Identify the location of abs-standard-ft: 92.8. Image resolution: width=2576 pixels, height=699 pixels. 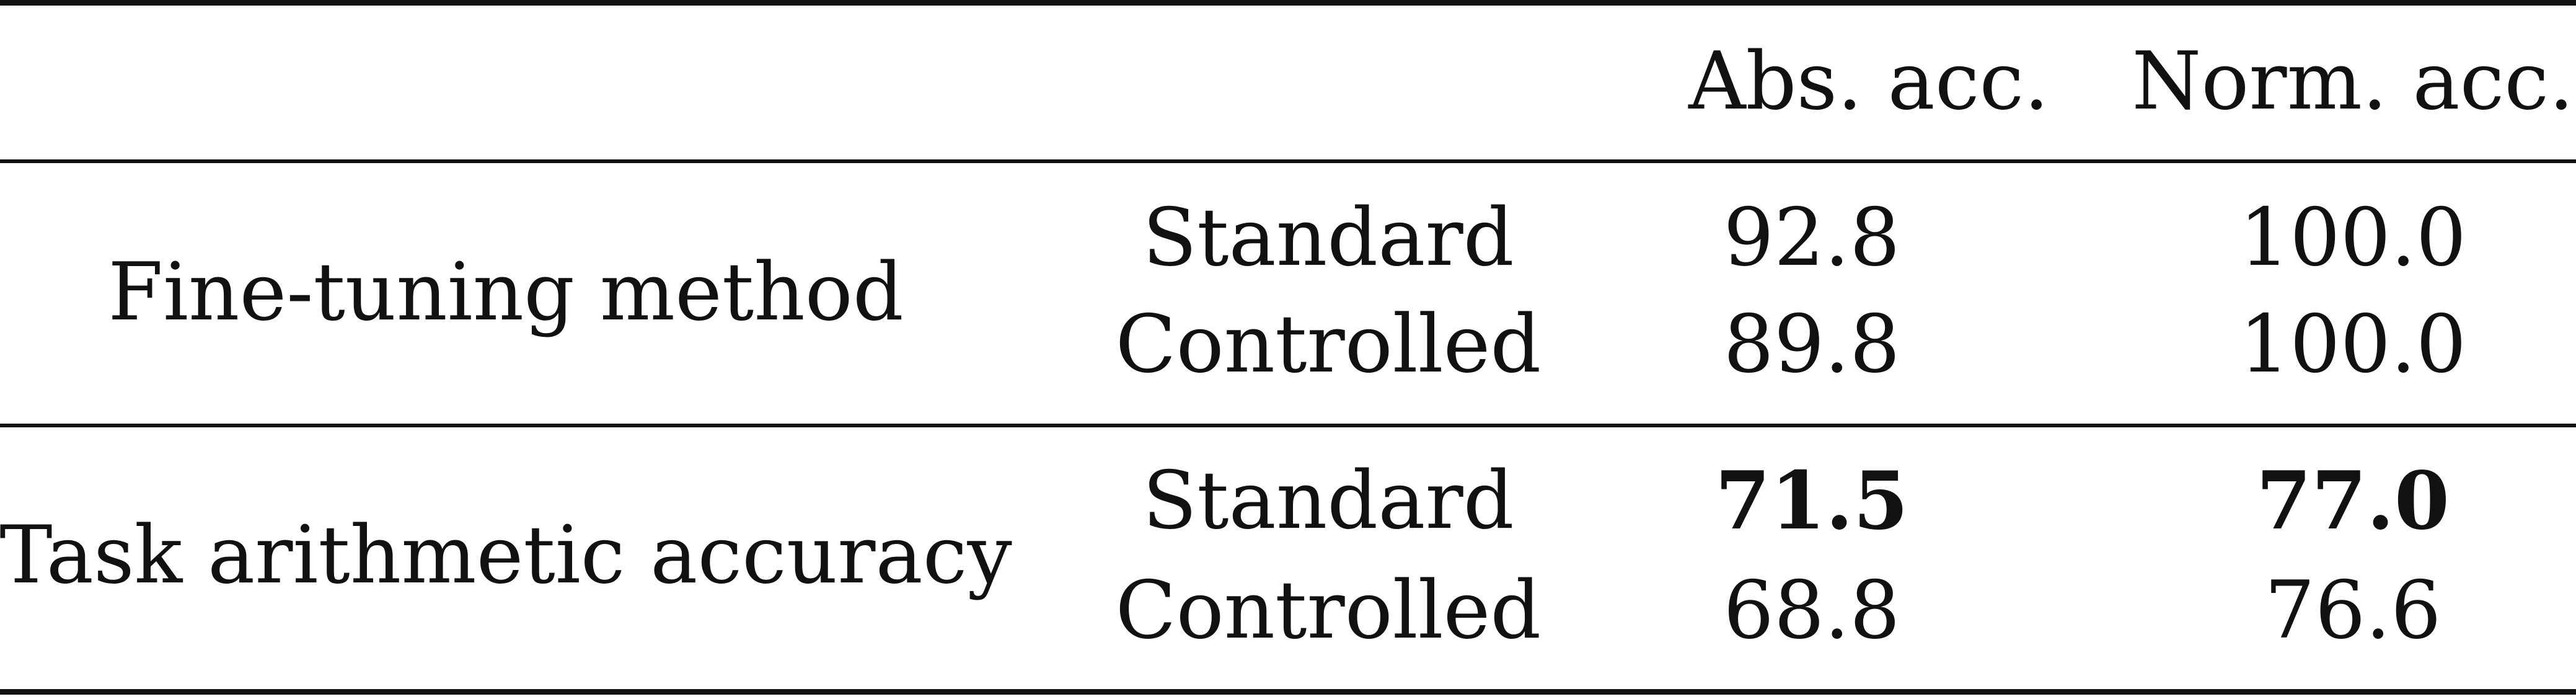
(1811, 238).